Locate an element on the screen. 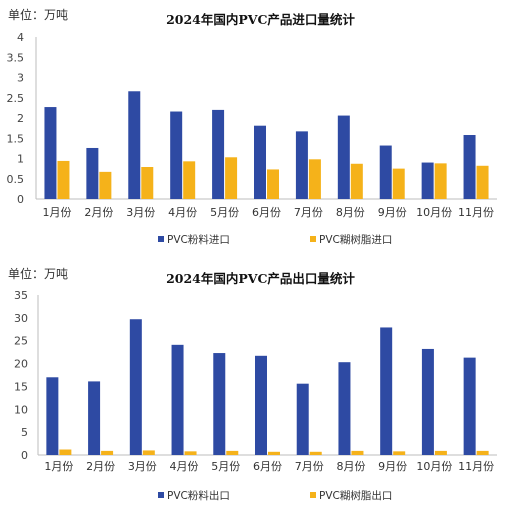  y-tick-label: 1 is located at coordinates (20, 159).